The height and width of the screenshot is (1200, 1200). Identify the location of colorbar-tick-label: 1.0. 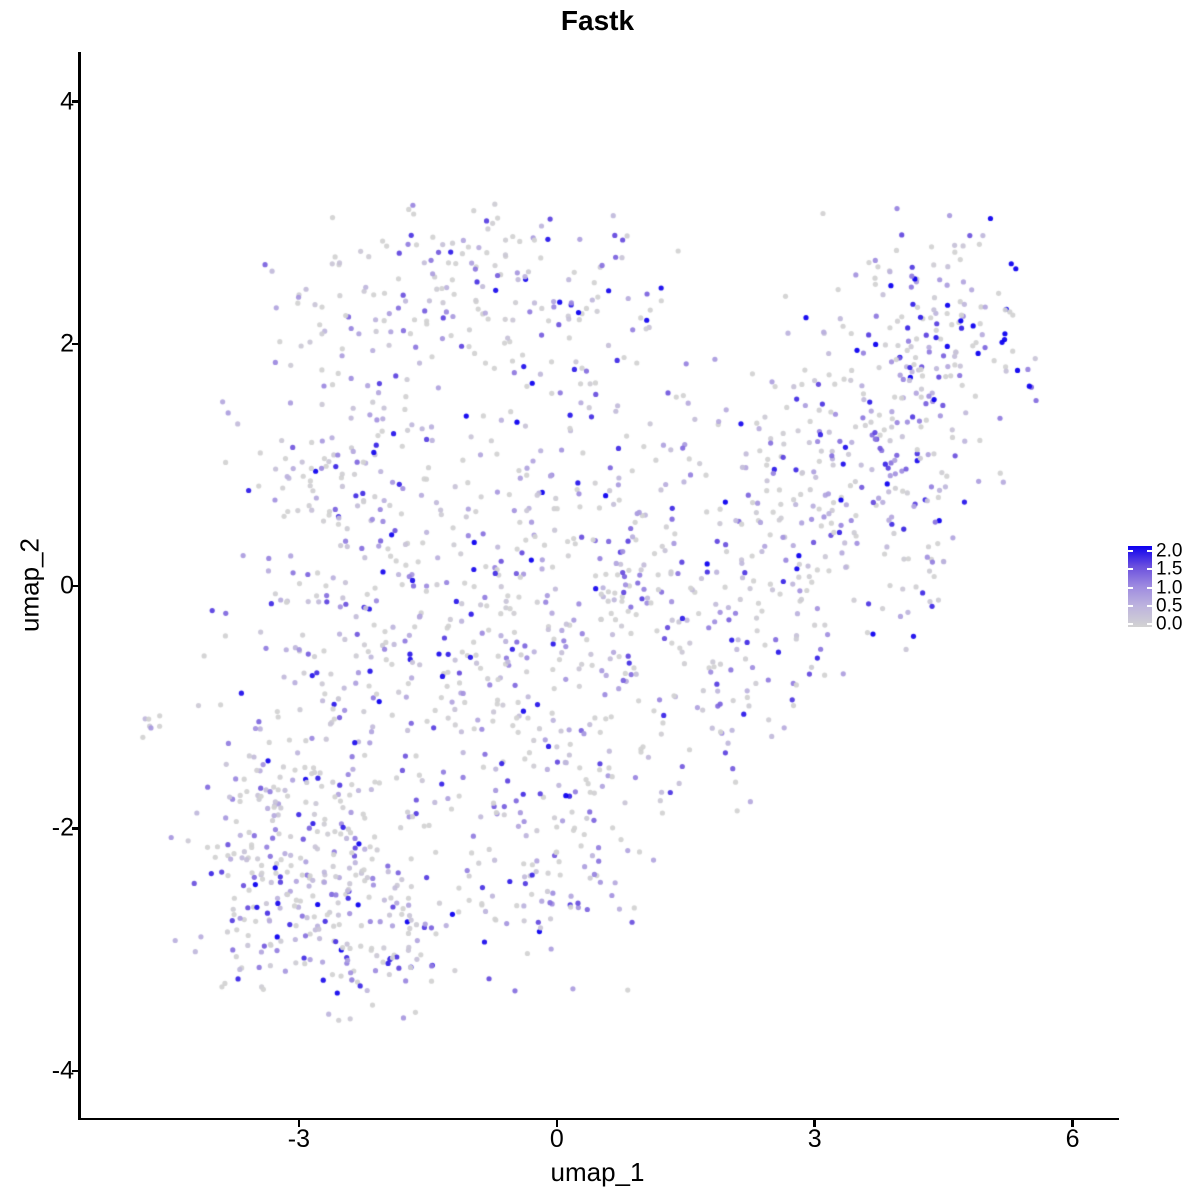
(1169, 587).